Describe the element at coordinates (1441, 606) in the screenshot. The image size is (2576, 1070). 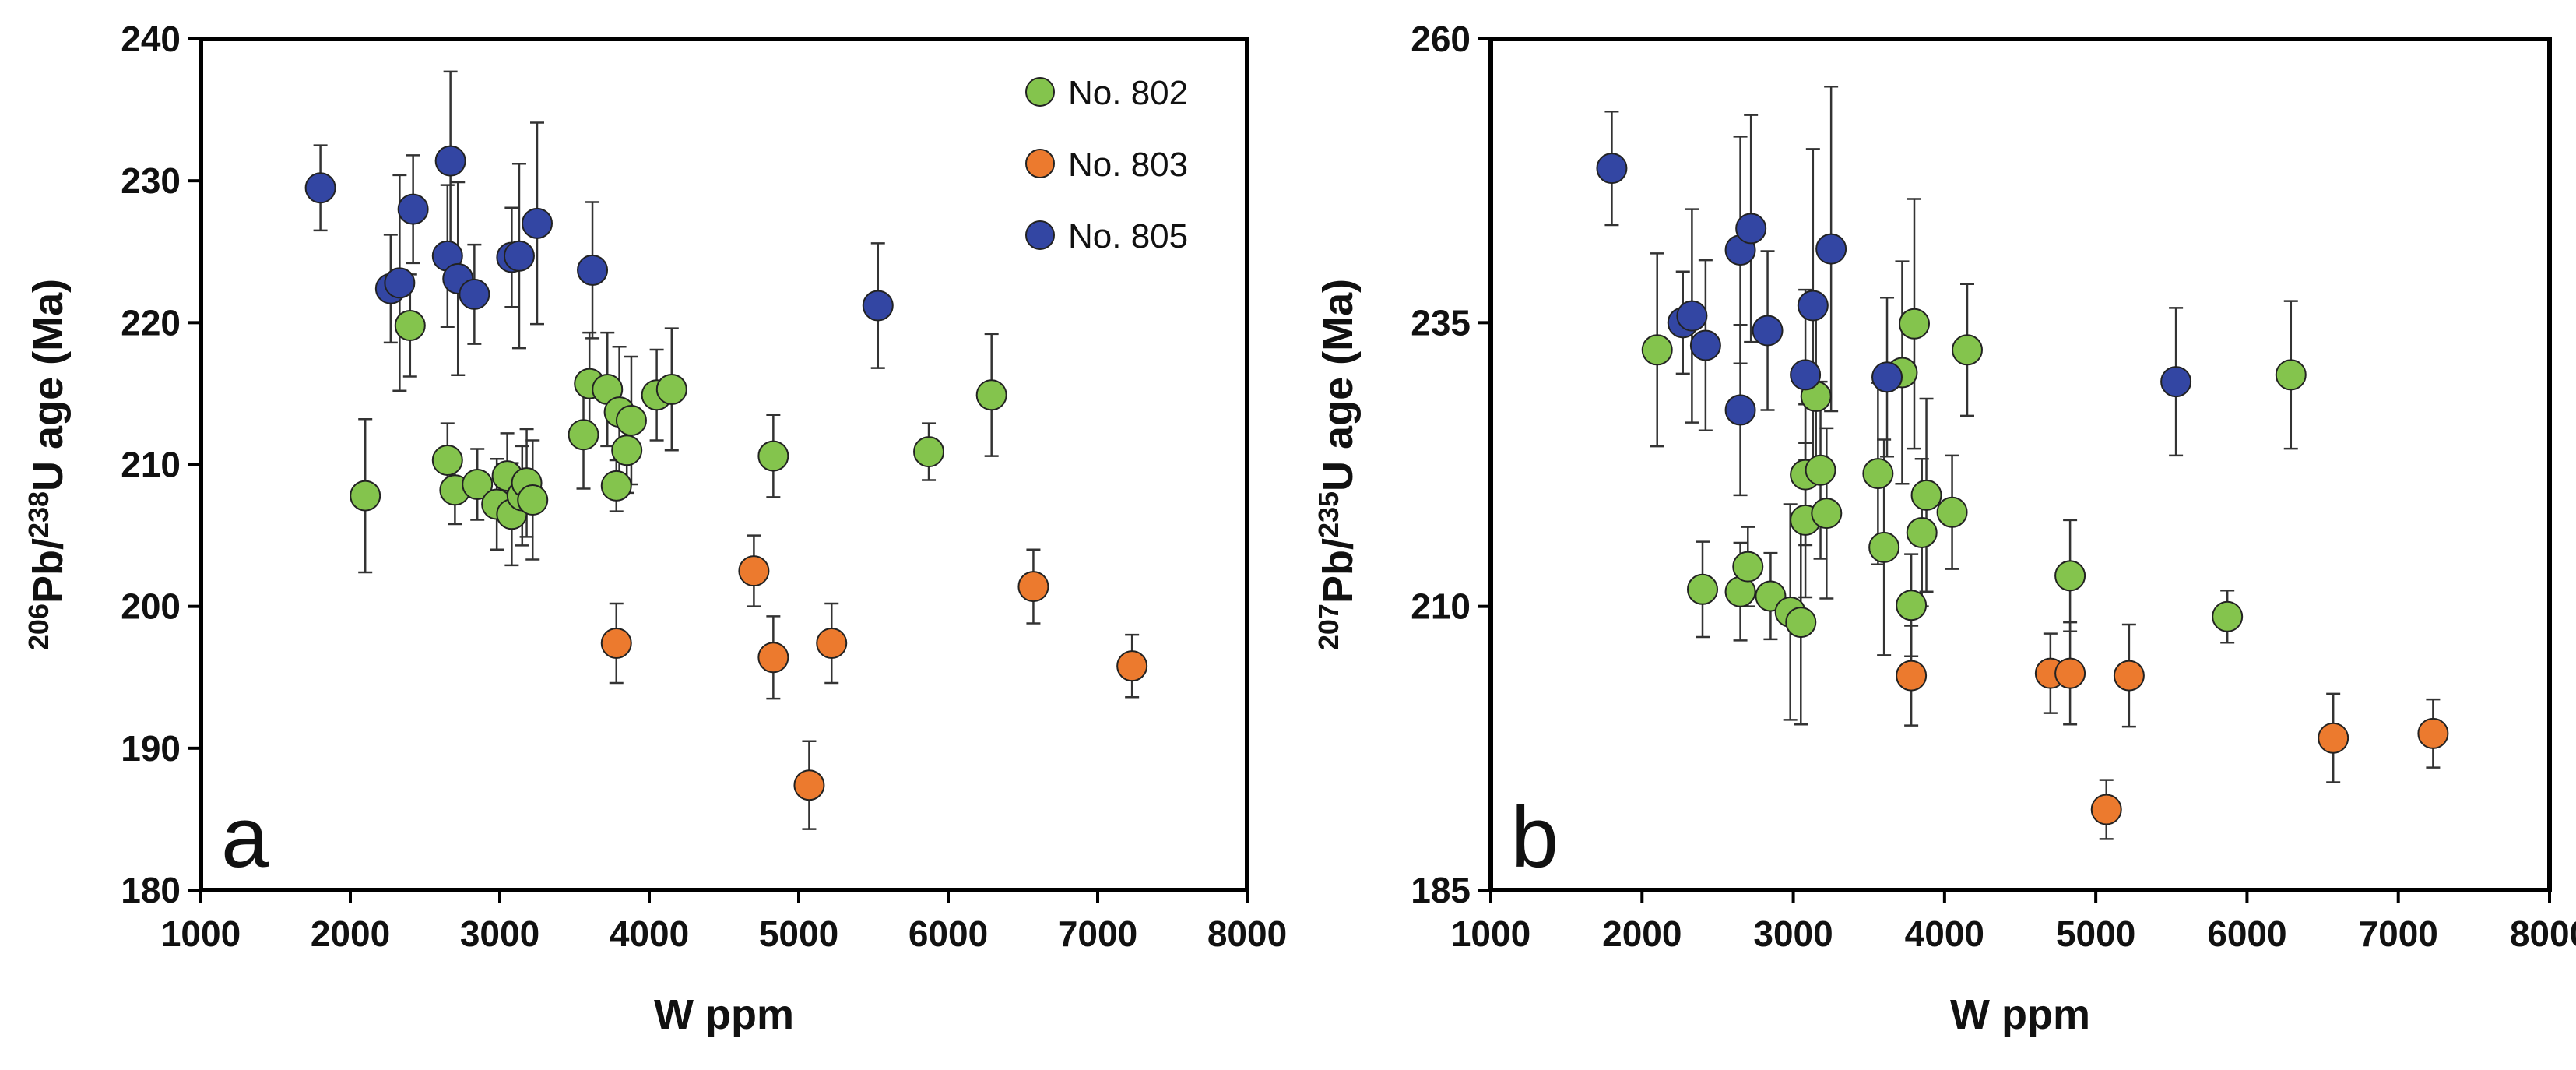
I see `y-tick-label-b-210: 210` at that location.